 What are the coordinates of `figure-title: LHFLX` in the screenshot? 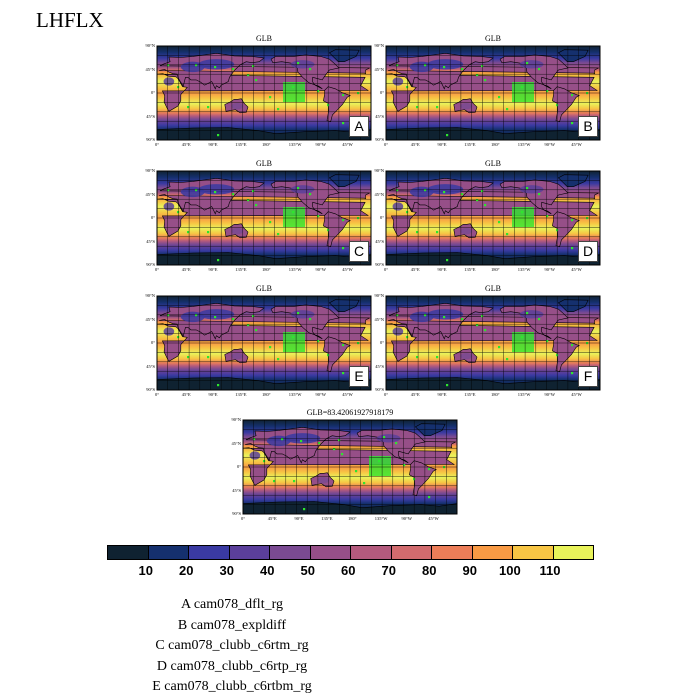 It's located at (70, 20).